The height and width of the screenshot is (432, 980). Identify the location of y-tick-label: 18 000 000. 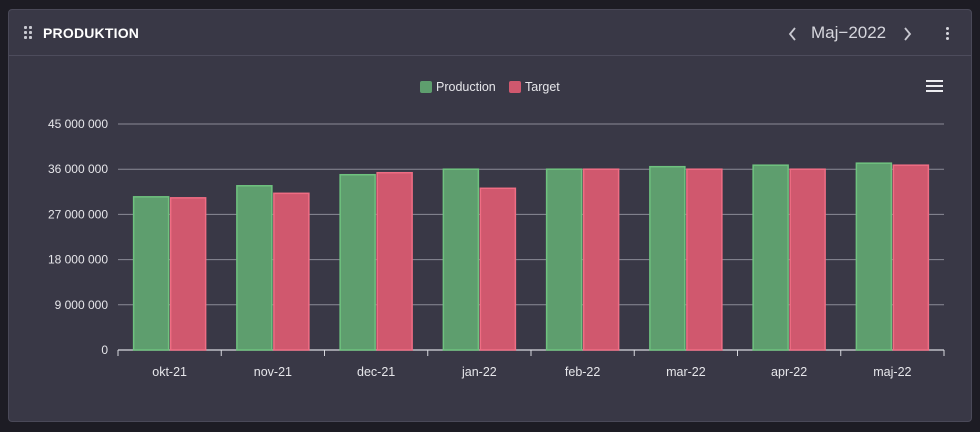
(78, 260).